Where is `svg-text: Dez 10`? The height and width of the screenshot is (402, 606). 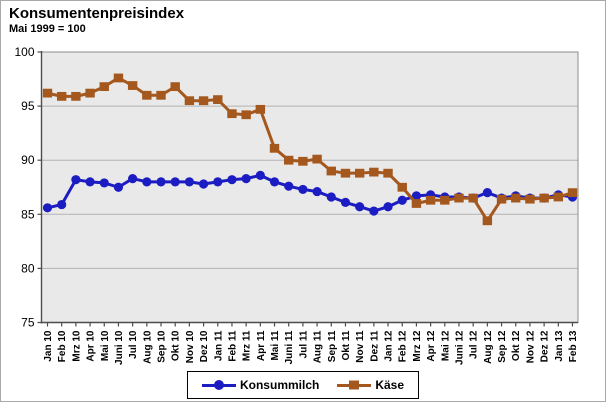 svg-text: Dez 10 is located at coordinates (204, 346).